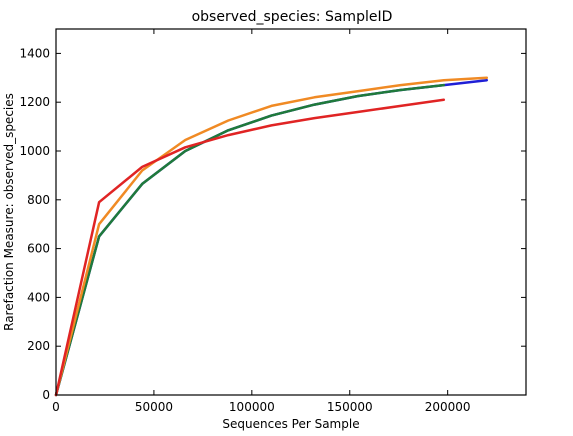 Image resolution: width=573 pixels, height=436 pixels. What do you see at coordinates (34, 53) in the screenshot?
I see `y-tick-label: 1400` at bounding box center [34, 53].